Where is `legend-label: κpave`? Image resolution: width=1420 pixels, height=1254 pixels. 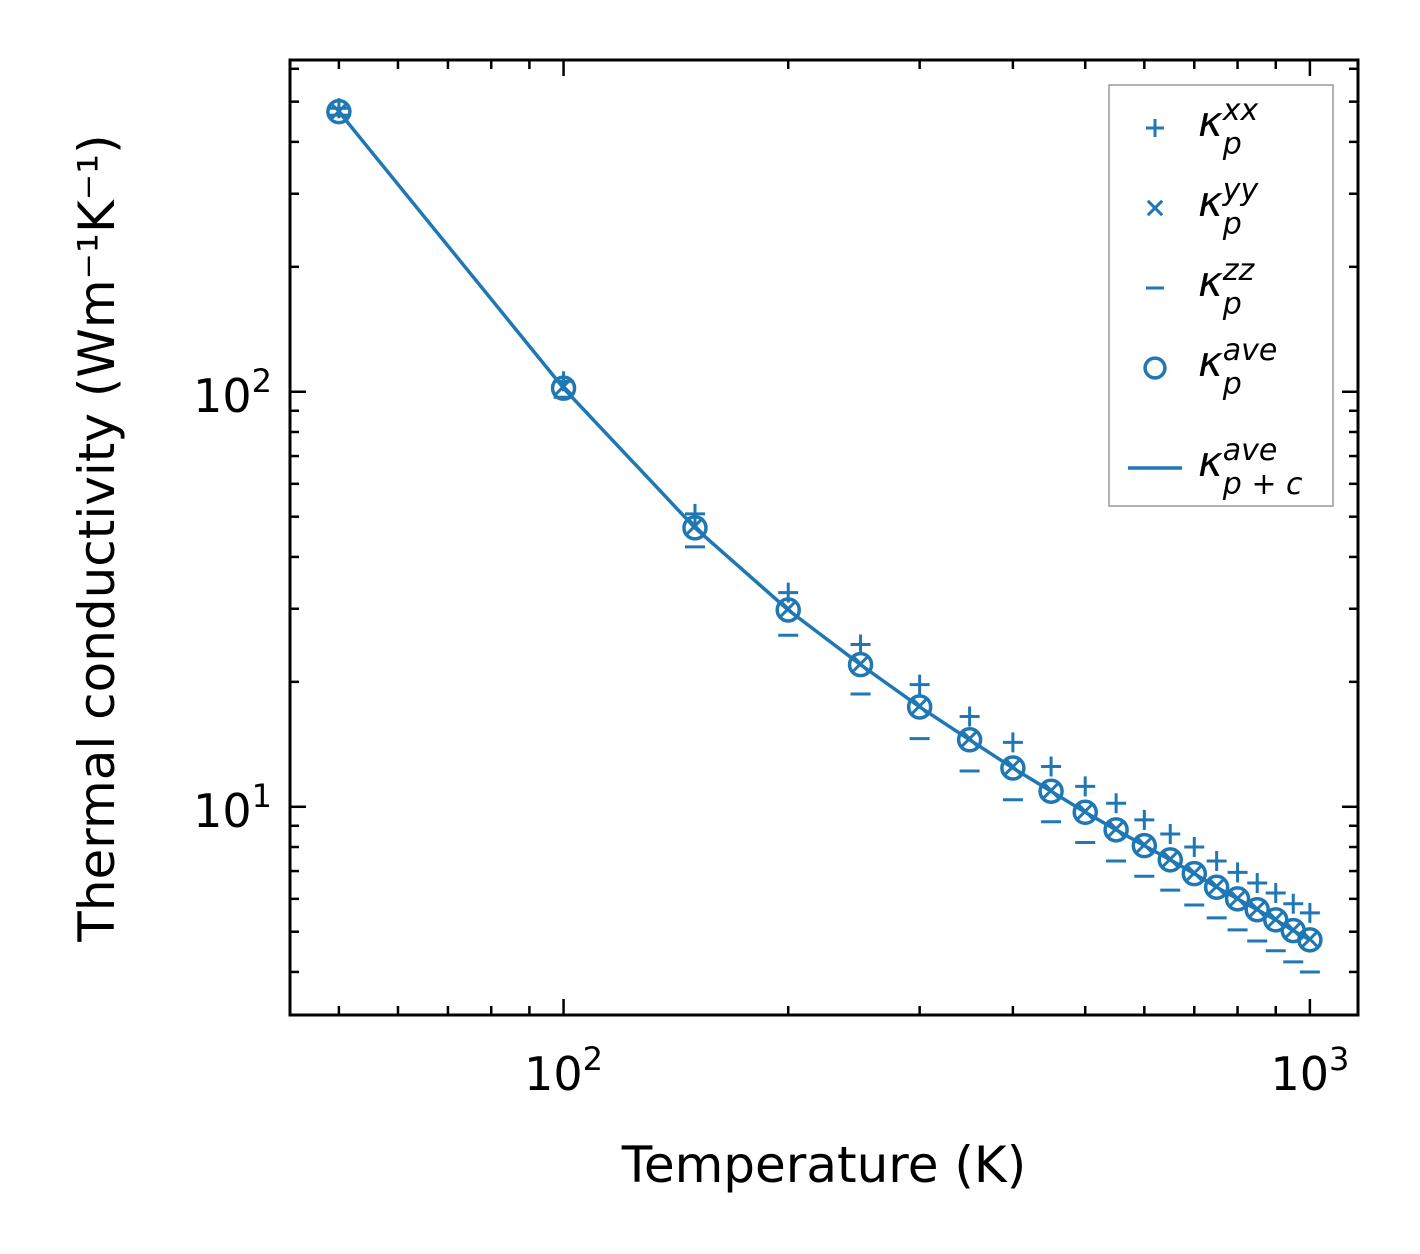 legend-label: κpave is located at coordinates (1237, 367).